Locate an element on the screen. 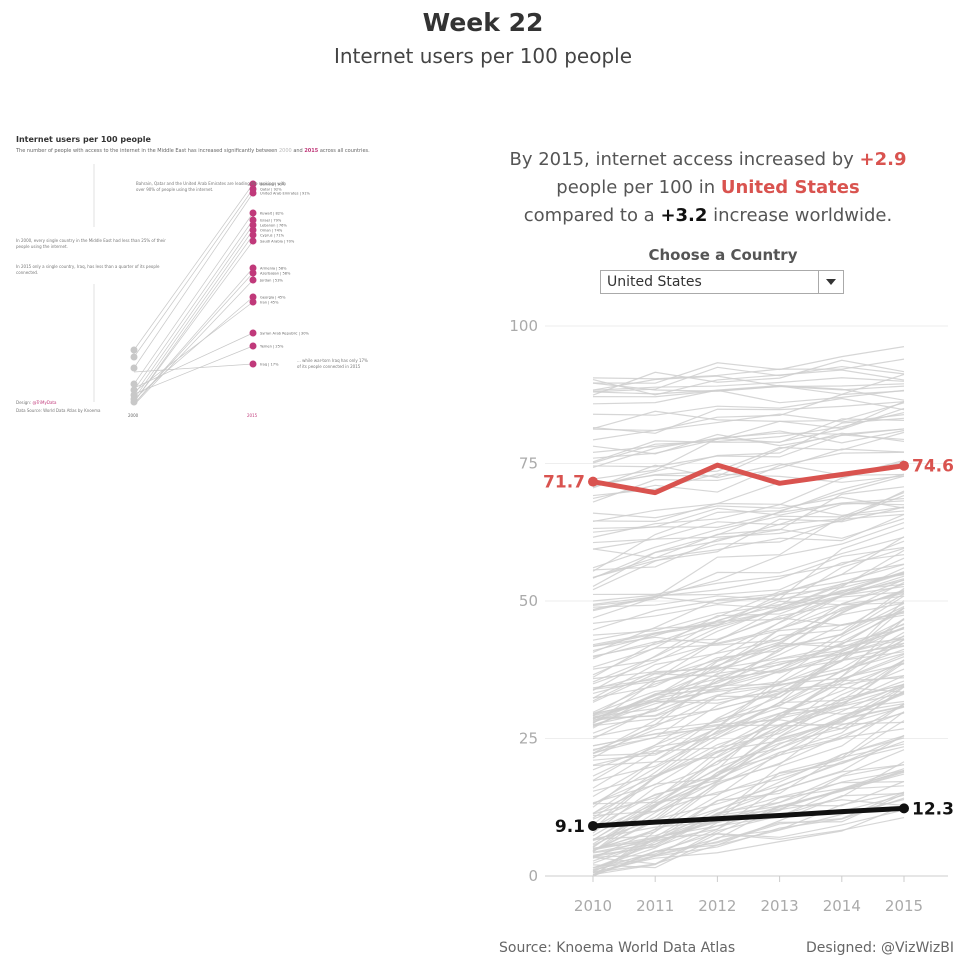 This screenshot has height=967, width=966. thumbnail-axis-left: 2000 is located at coordinates (133, 415).